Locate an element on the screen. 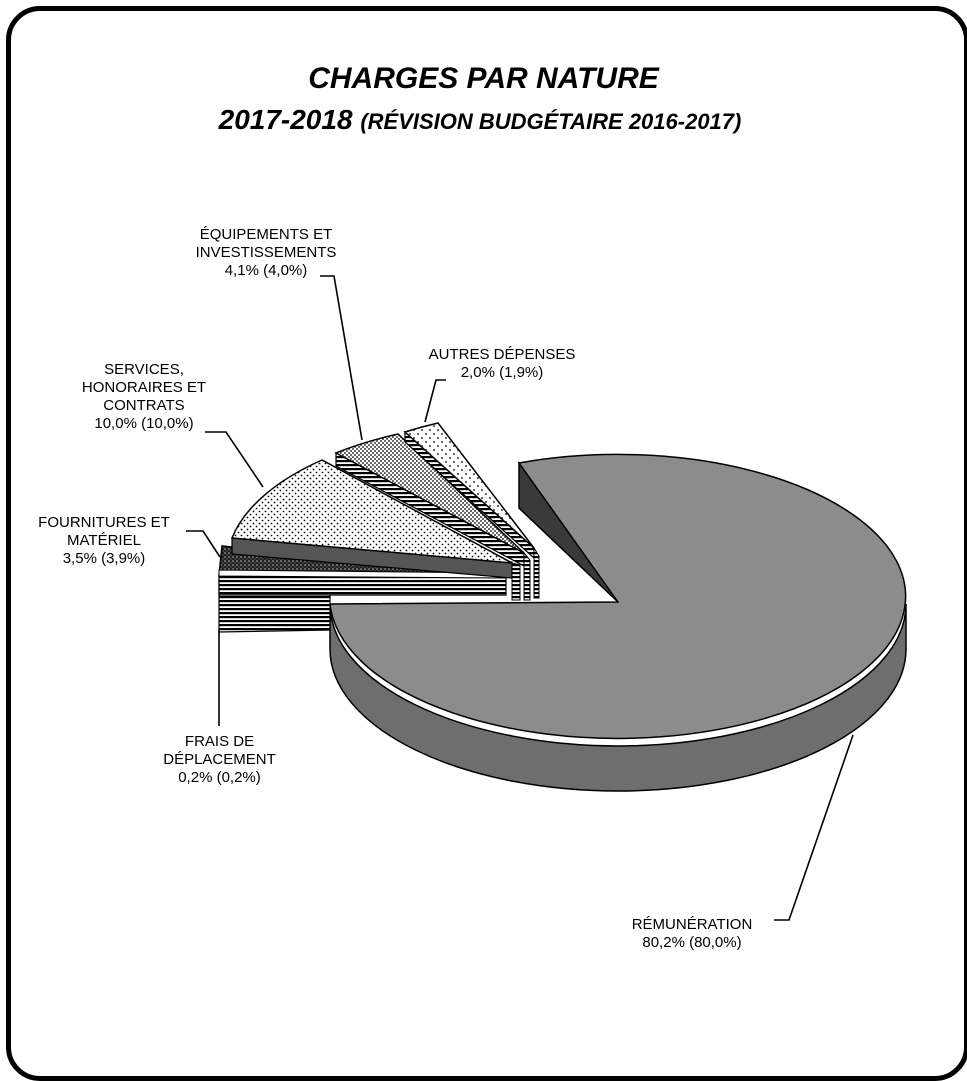  label-remuneration-line-1: RÉMUNÉRATION is located at coordinates (692, 924).